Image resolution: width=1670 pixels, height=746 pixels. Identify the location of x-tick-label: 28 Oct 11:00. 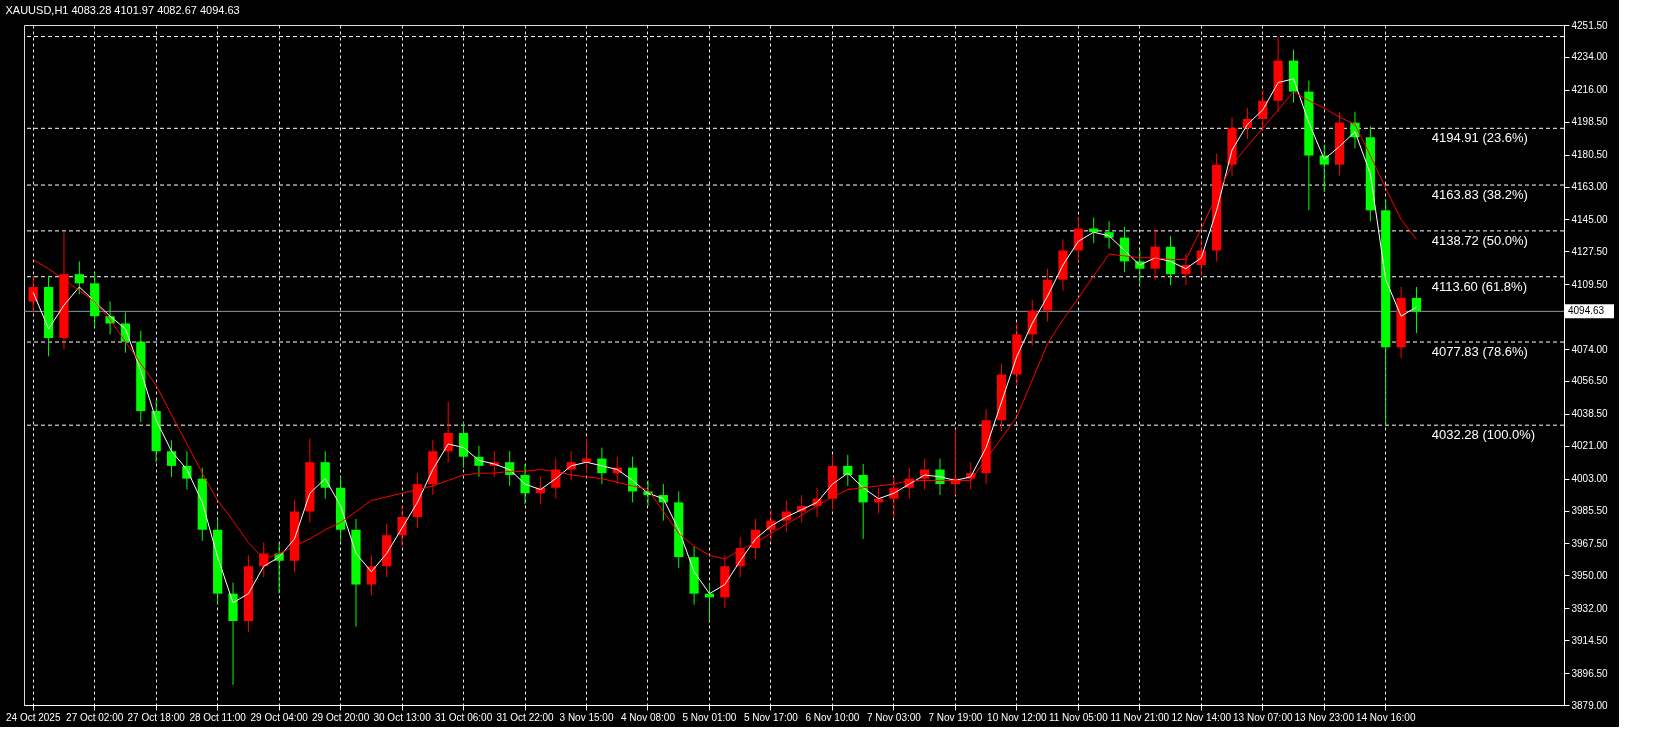
(218, 717).